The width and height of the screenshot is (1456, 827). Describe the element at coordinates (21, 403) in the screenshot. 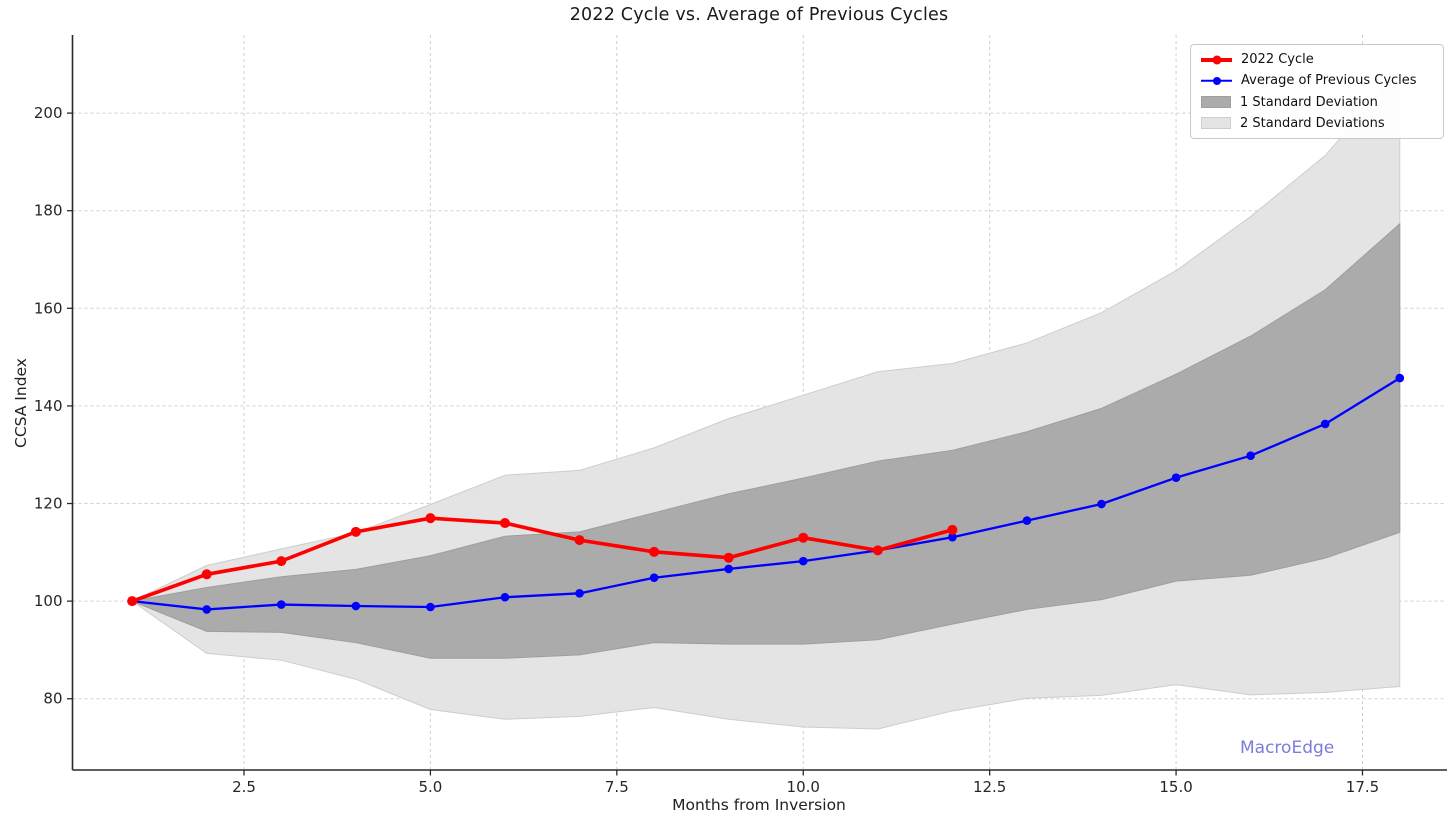

I see `y-axis-label: CCSA Index` at that location.